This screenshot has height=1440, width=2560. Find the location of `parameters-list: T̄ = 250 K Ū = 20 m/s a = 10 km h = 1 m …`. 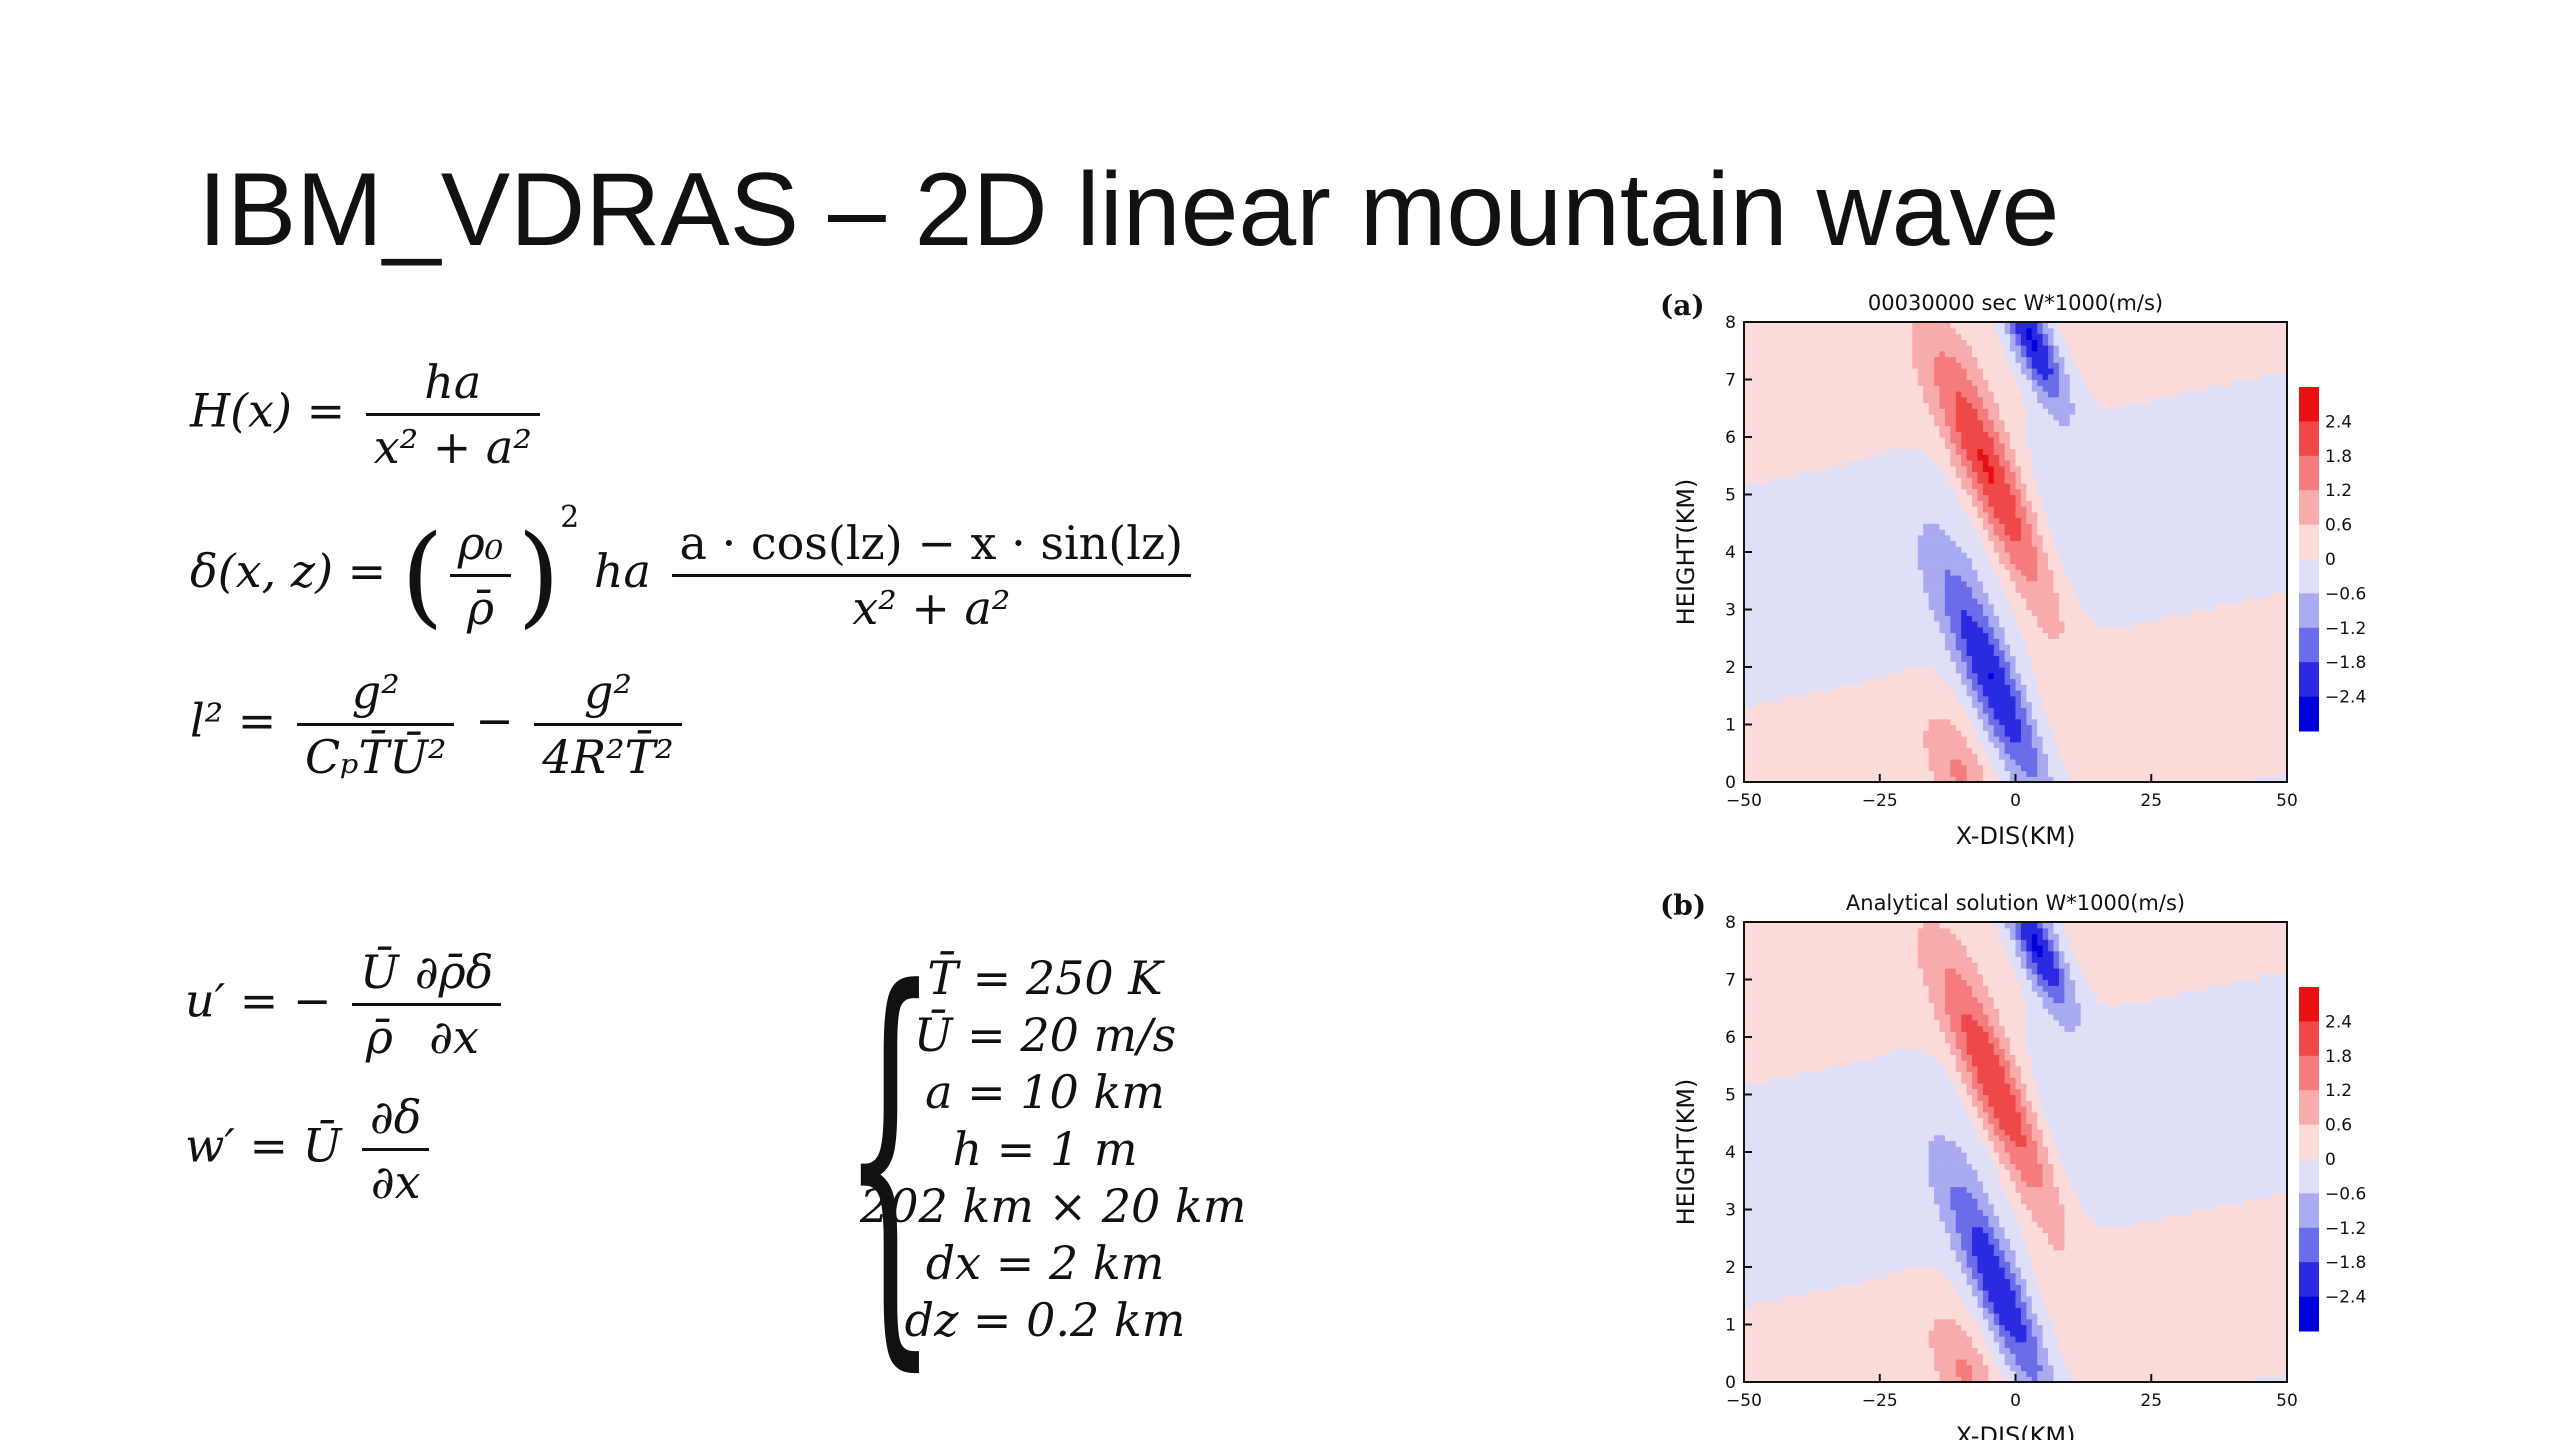

parameters-list: T̄ = 250 K Ū = 20 m/s a = 10 km h = 1 m … is located at coordinates (1053, 1149).